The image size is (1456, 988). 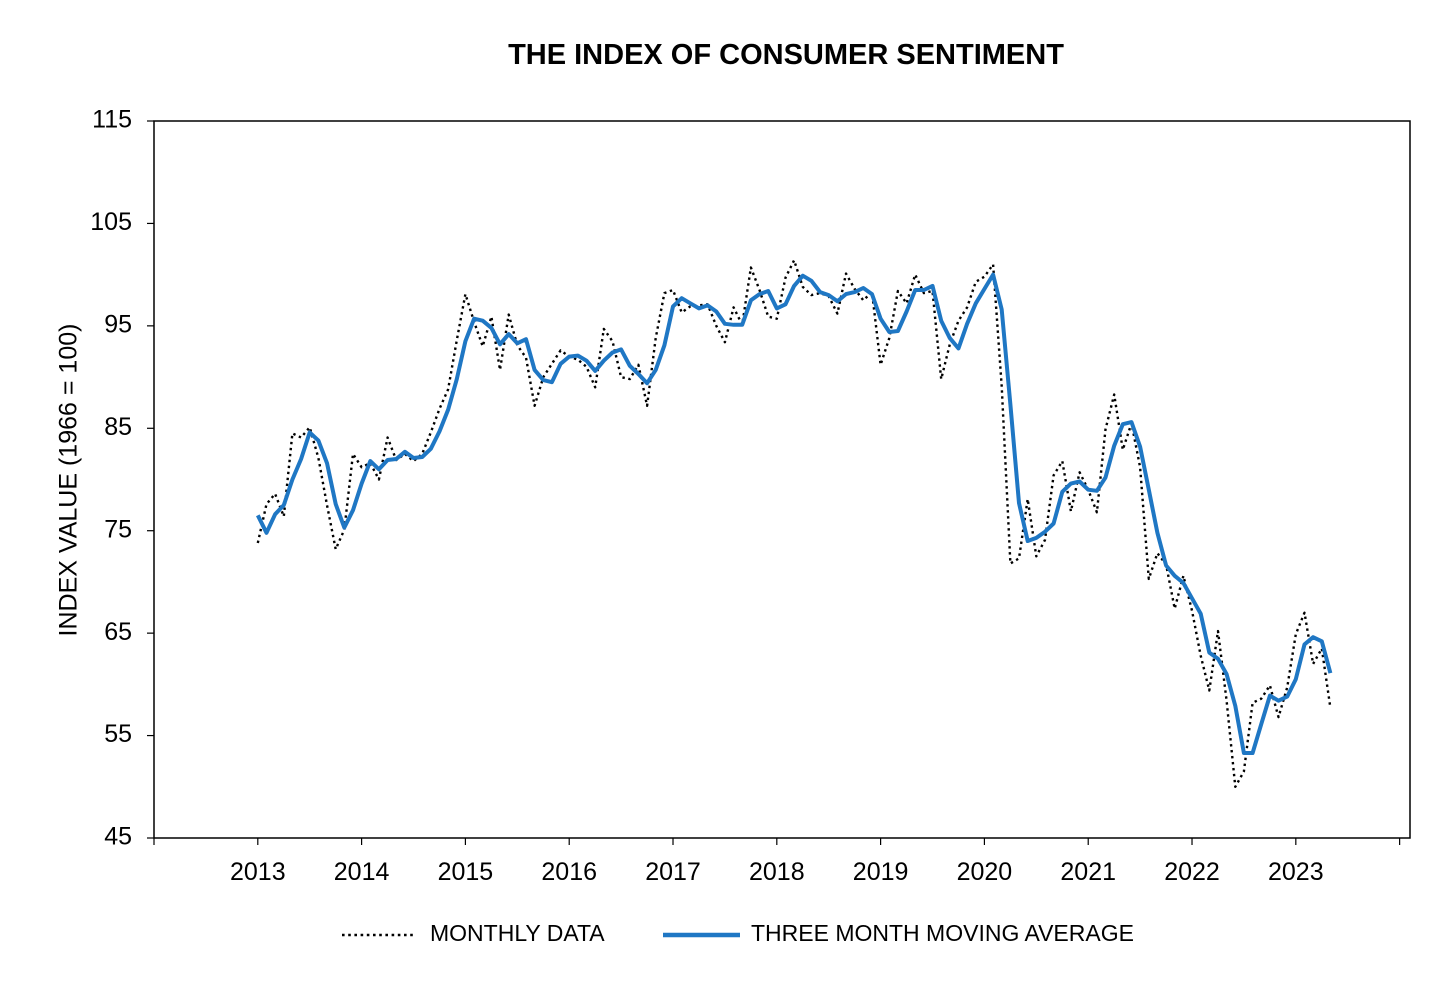 What do you see at coordinates (881, 872) in the screenshot?
I see `x-tick-label: 2019` at bounding box center [881, 872].